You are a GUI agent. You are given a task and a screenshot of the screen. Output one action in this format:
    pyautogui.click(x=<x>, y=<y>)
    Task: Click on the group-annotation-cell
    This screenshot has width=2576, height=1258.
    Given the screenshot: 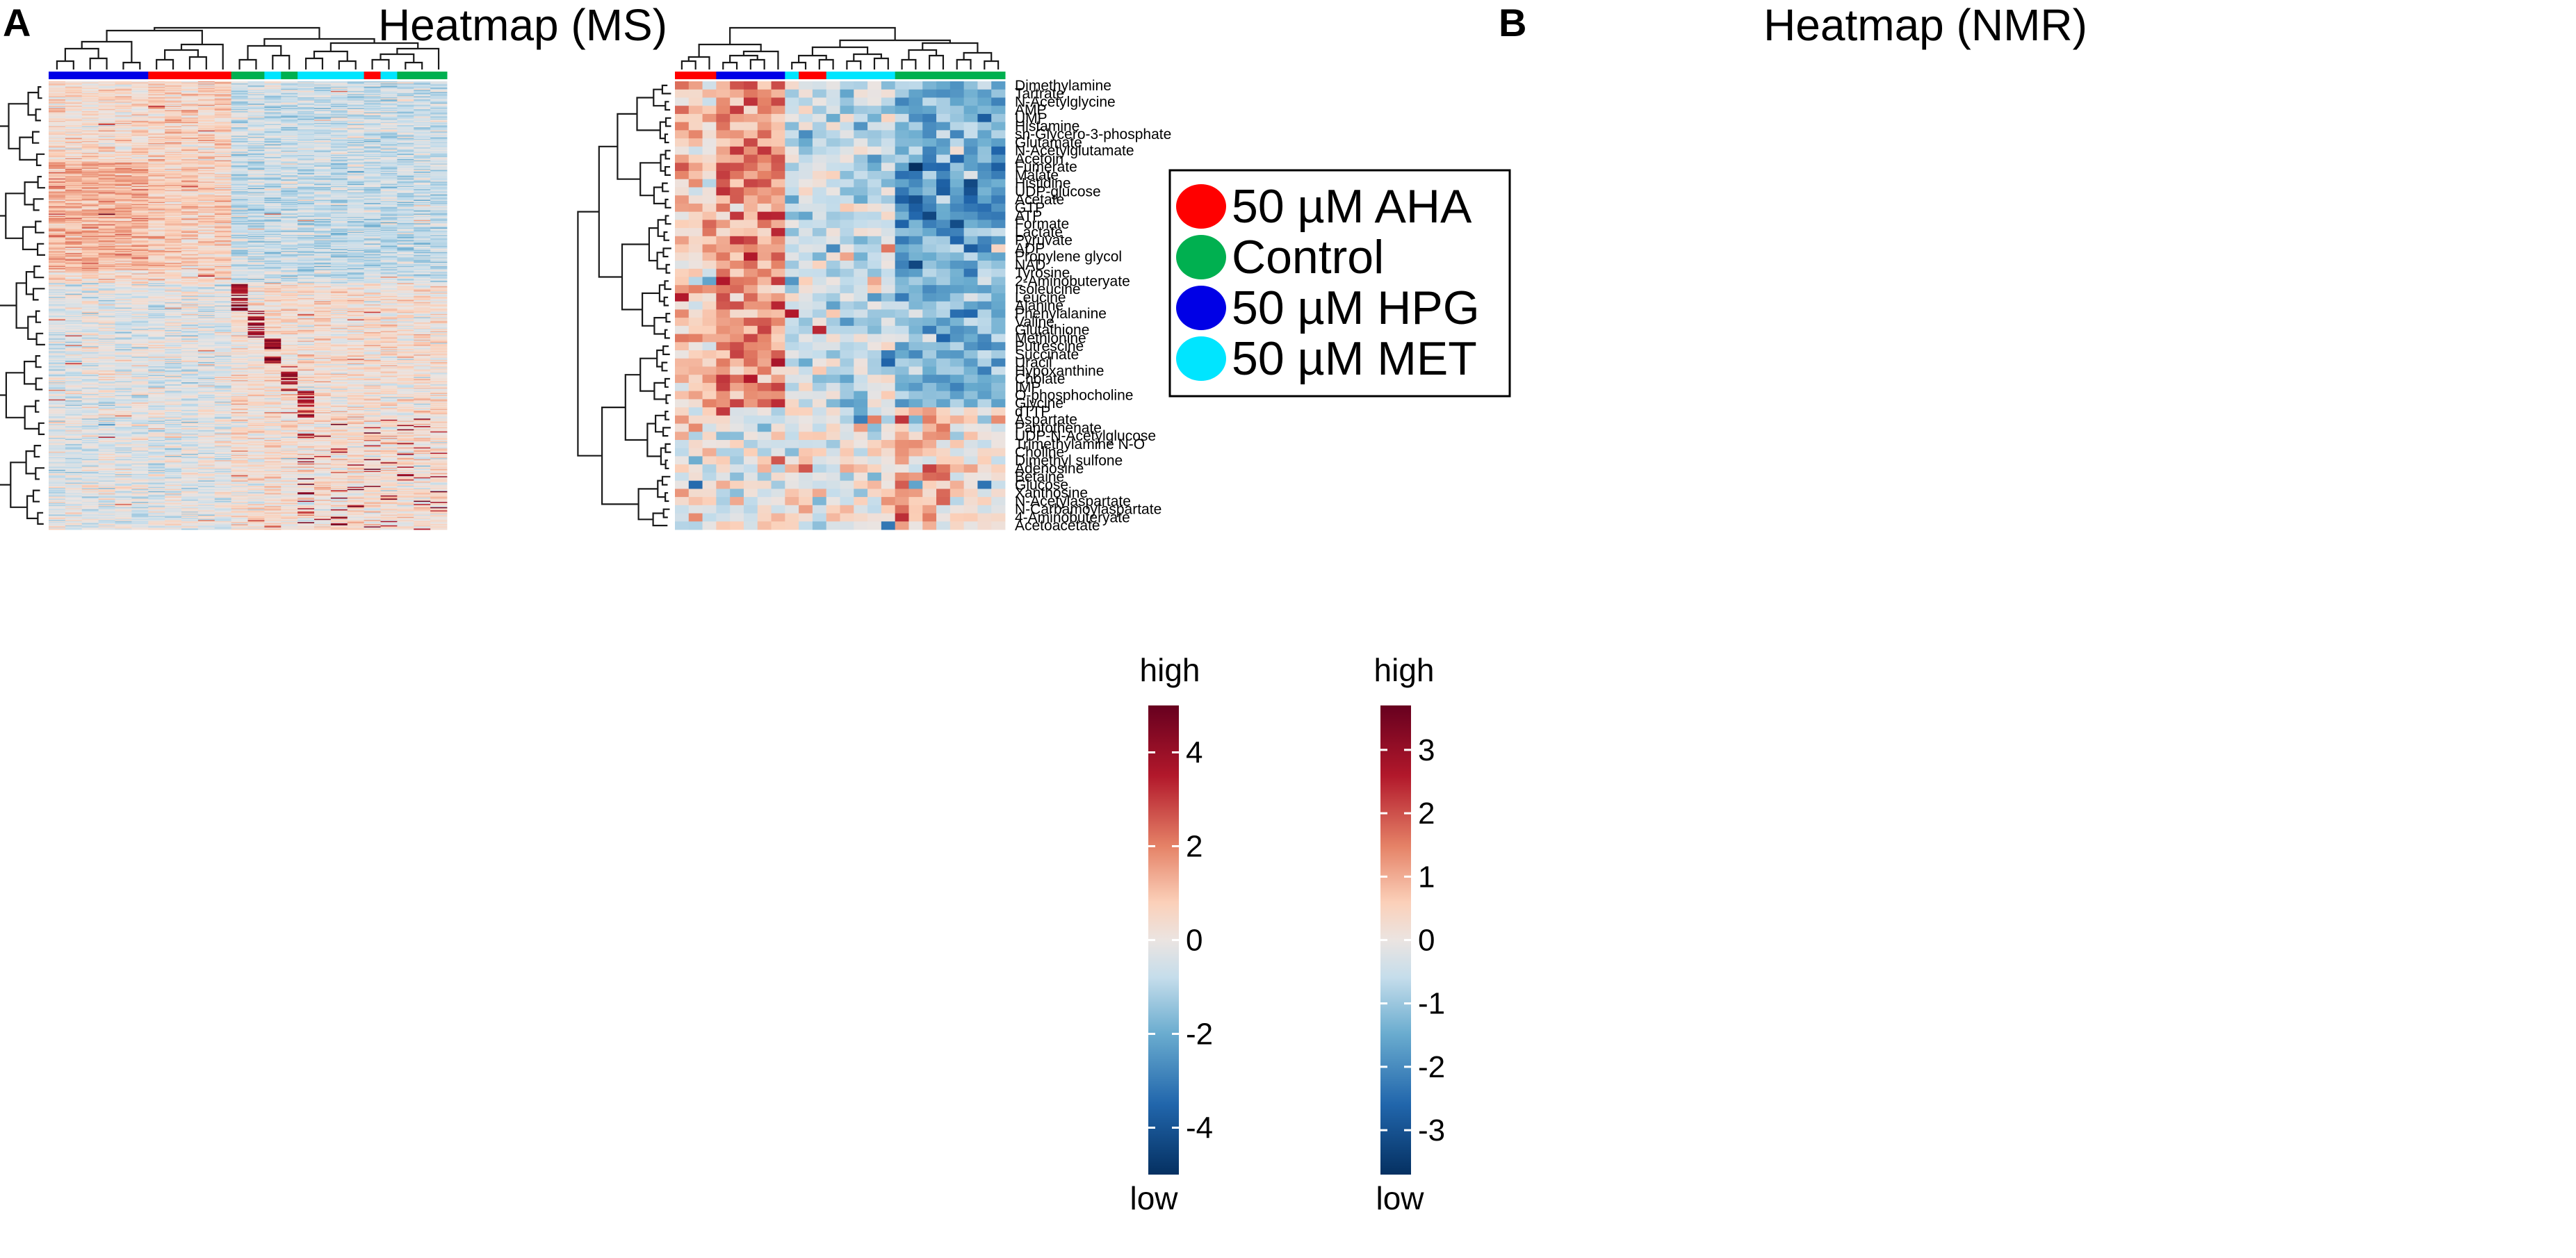 What is the action you would take?
    pyautogui.click(x=356, y=75)
    